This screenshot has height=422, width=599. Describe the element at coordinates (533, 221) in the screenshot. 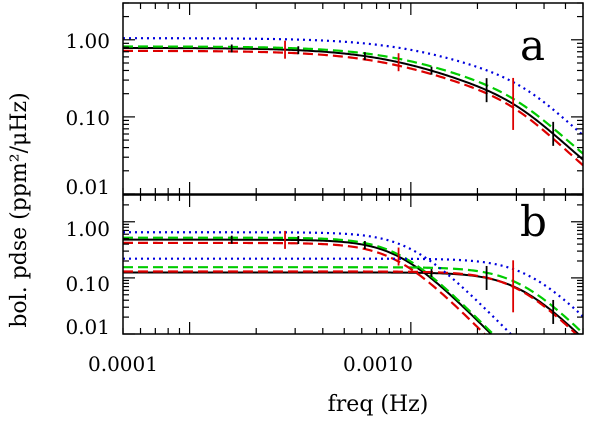

I see `panel-b-label: b` at that location.